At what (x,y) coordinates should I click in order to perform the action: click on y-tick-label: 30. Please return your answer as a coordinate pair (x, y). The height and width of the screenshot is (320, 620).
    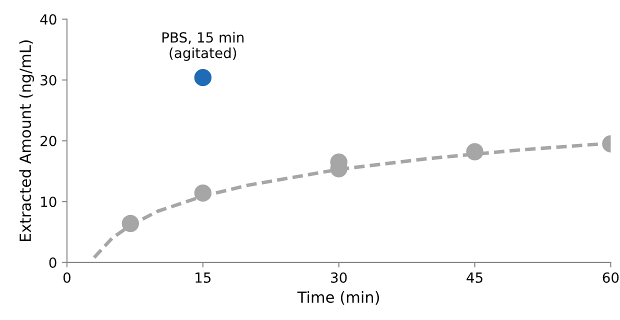
    Looking at the image, I should click on (48, 80).